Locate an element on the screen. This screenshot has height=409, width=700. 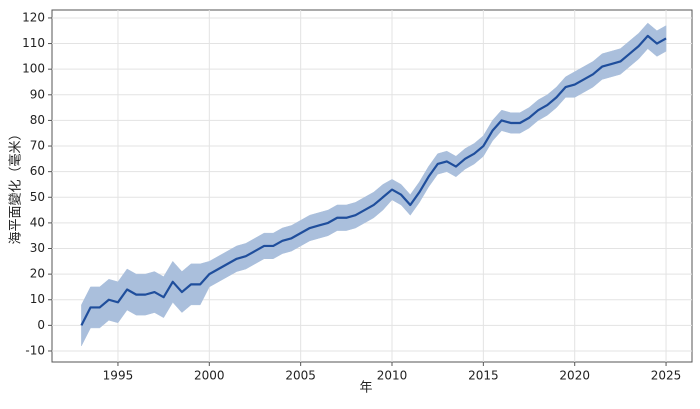
y-tick-label: 10 is located at coordinates (37, 299).